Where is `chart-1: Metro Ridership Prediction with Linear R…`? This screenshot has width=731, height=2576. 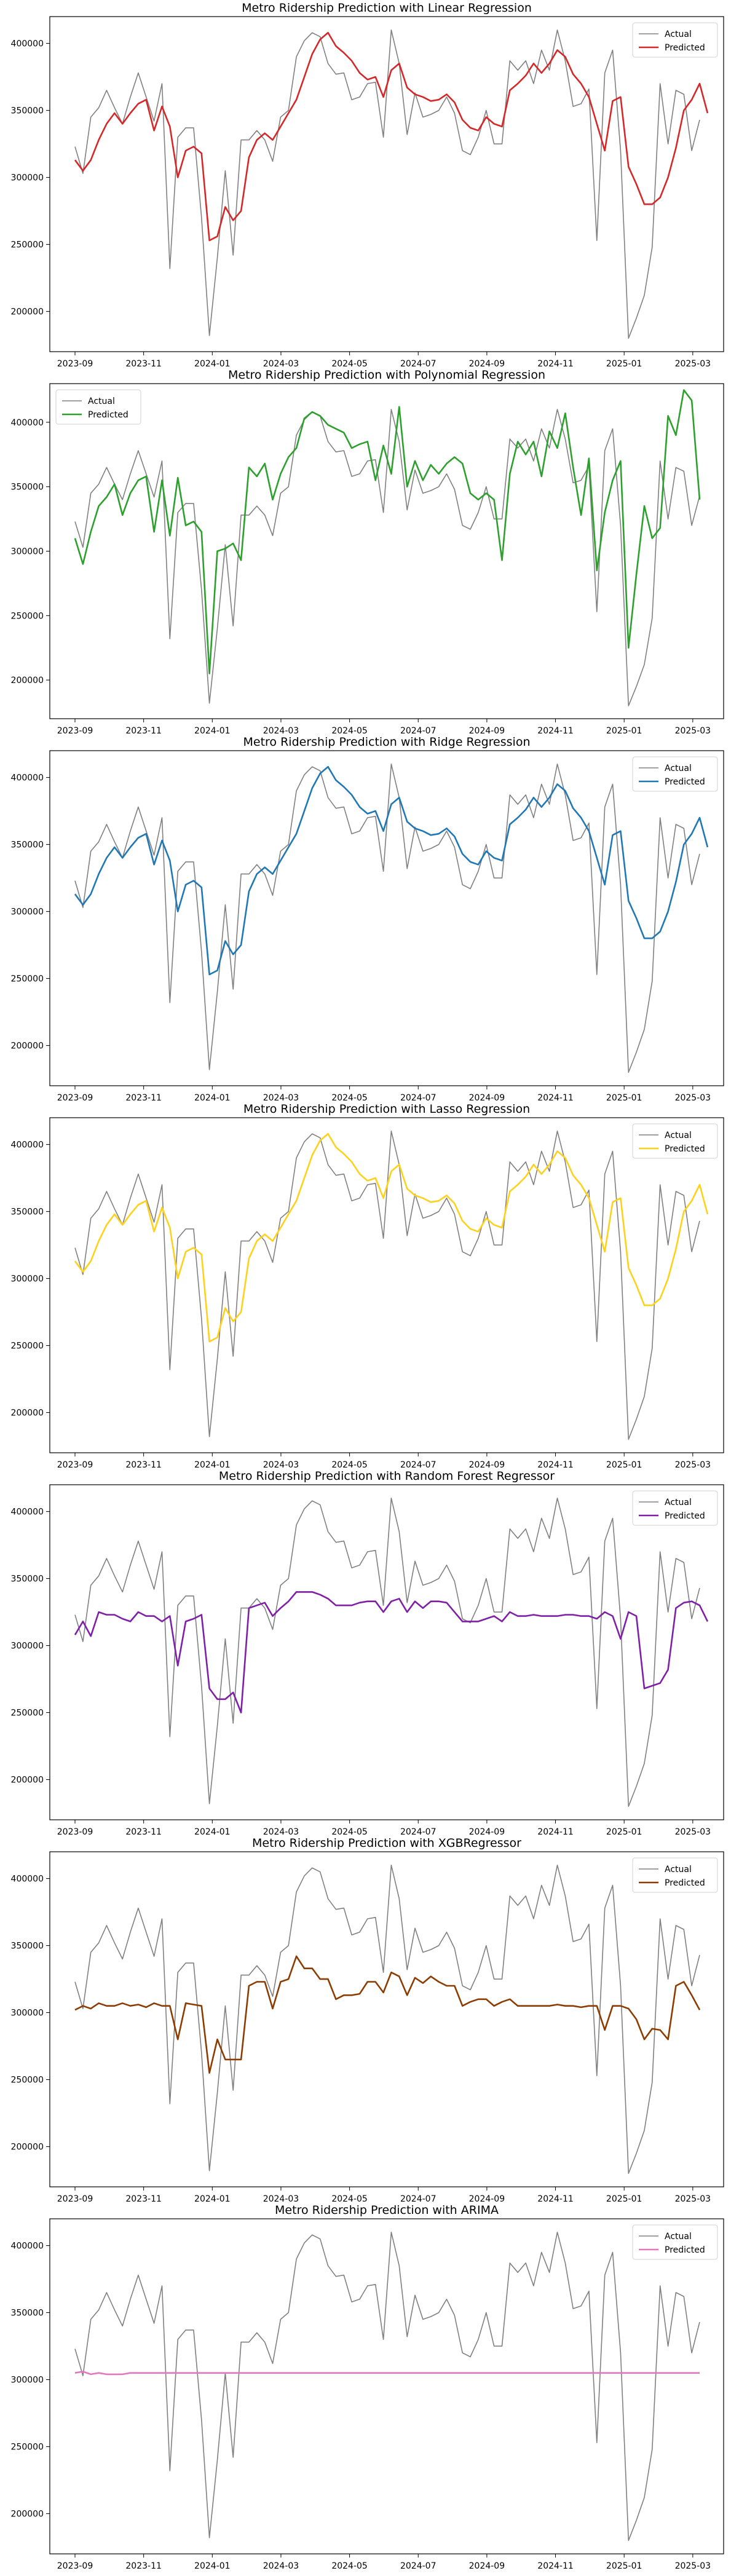
chart-1: Metro Ridership Prediction with Linear R… is located at coordinates (367, 185).